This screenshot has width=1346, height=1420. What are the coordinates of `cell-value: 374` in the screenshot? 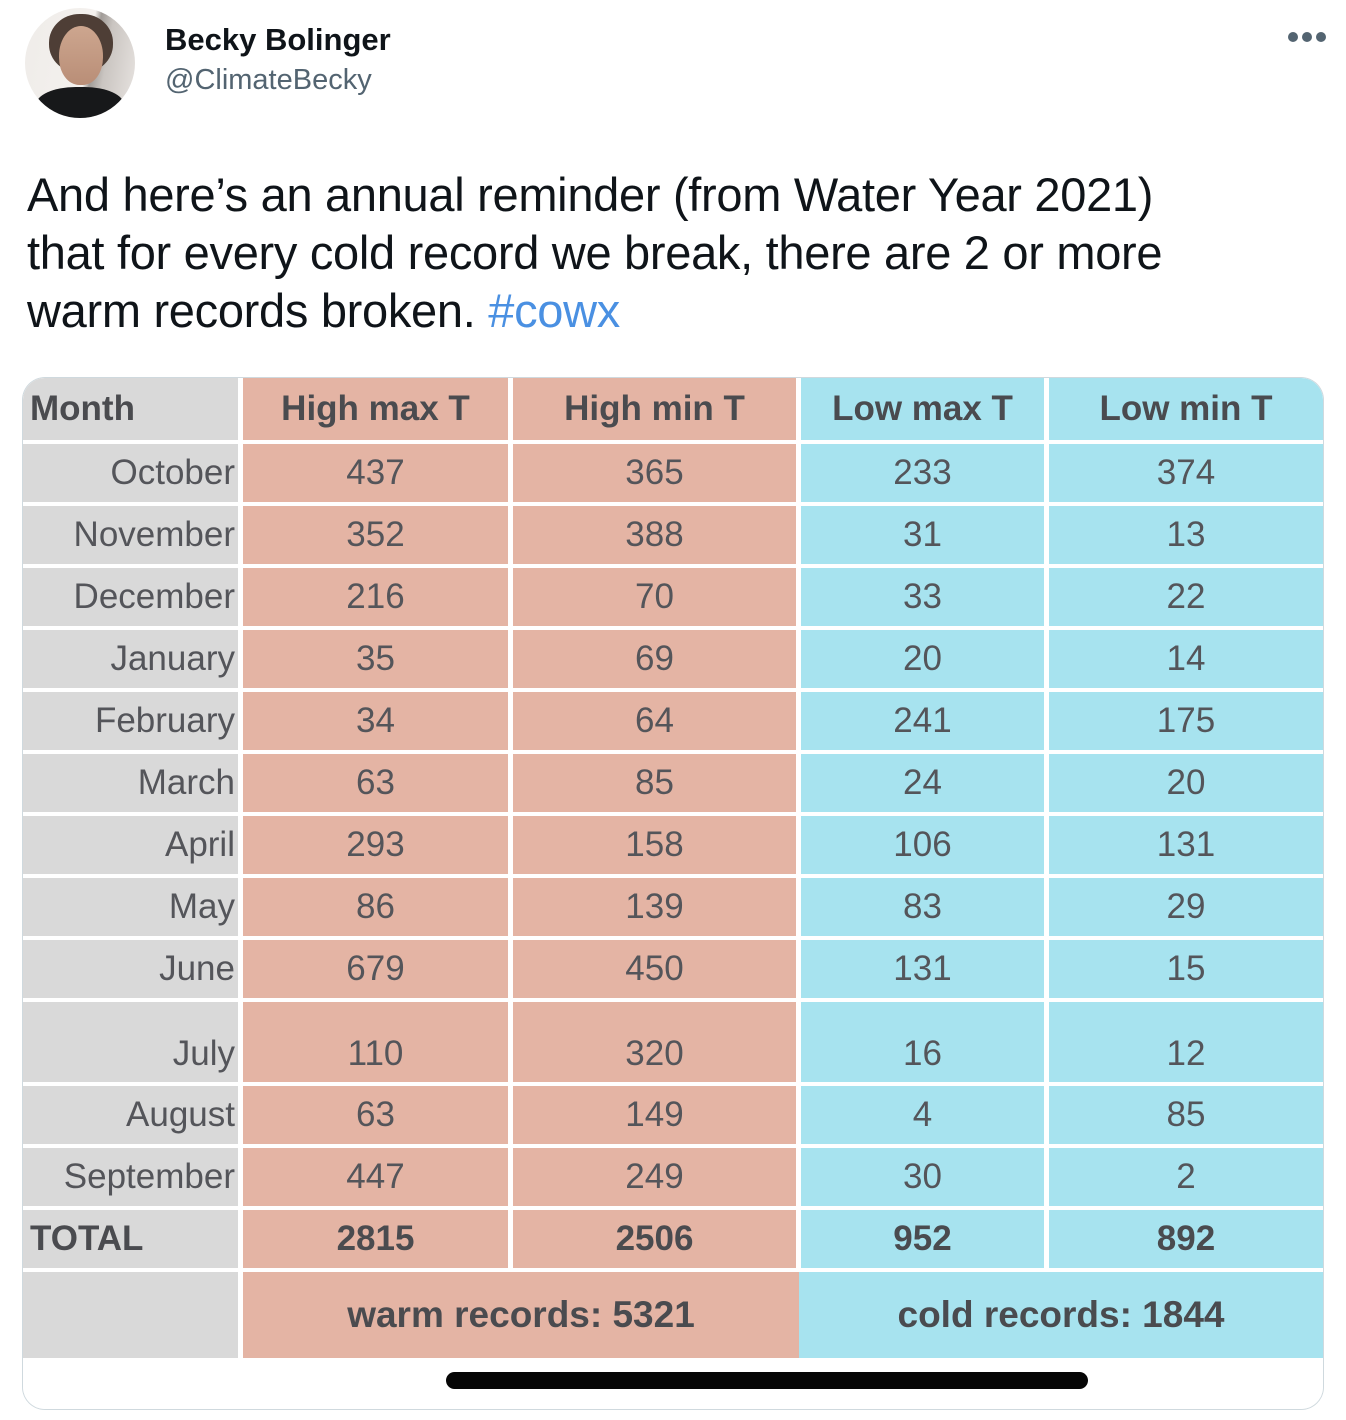 It's located at (1186, 473).